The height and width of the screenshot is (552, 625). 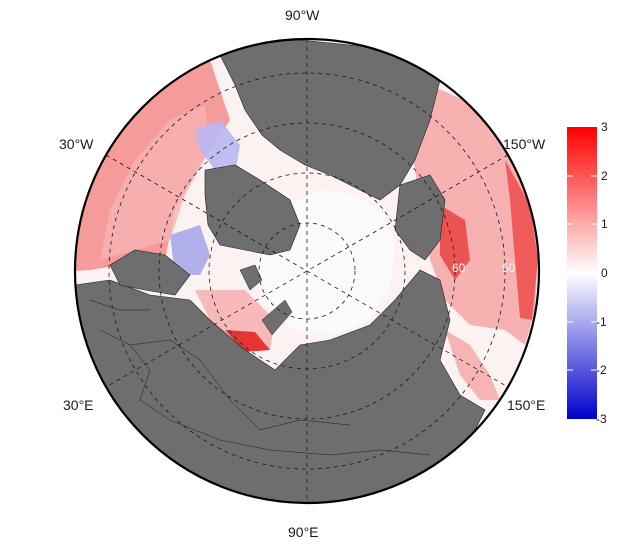 What do you see at coordinates (472, 365) in the screenshot?
I see `okhotsk-anomaly` at bounding box center [472, 365].